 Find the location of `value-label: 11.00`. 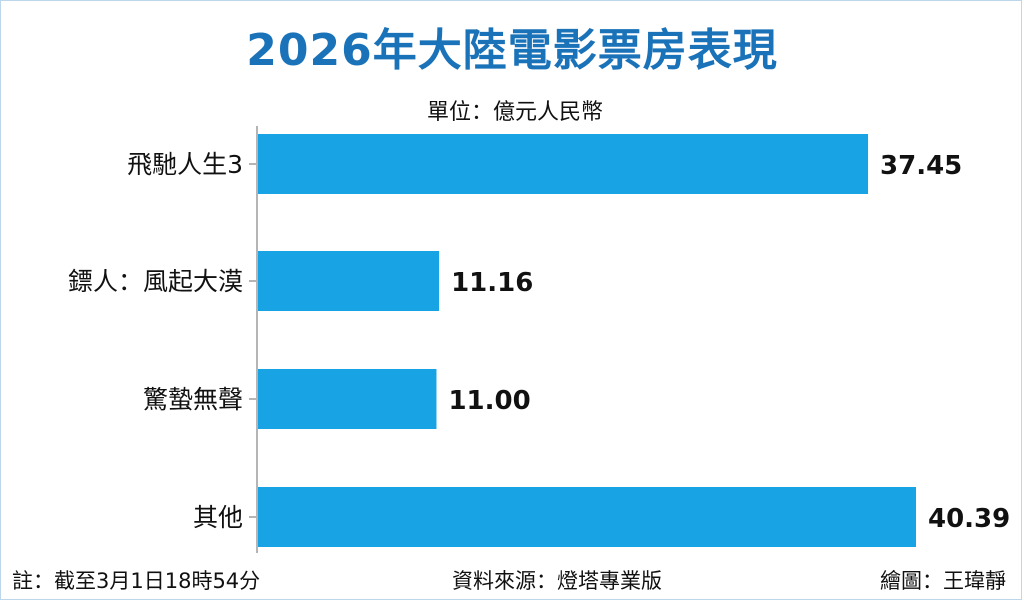

value-label: 11.00 is located at coordinates (489, 401).